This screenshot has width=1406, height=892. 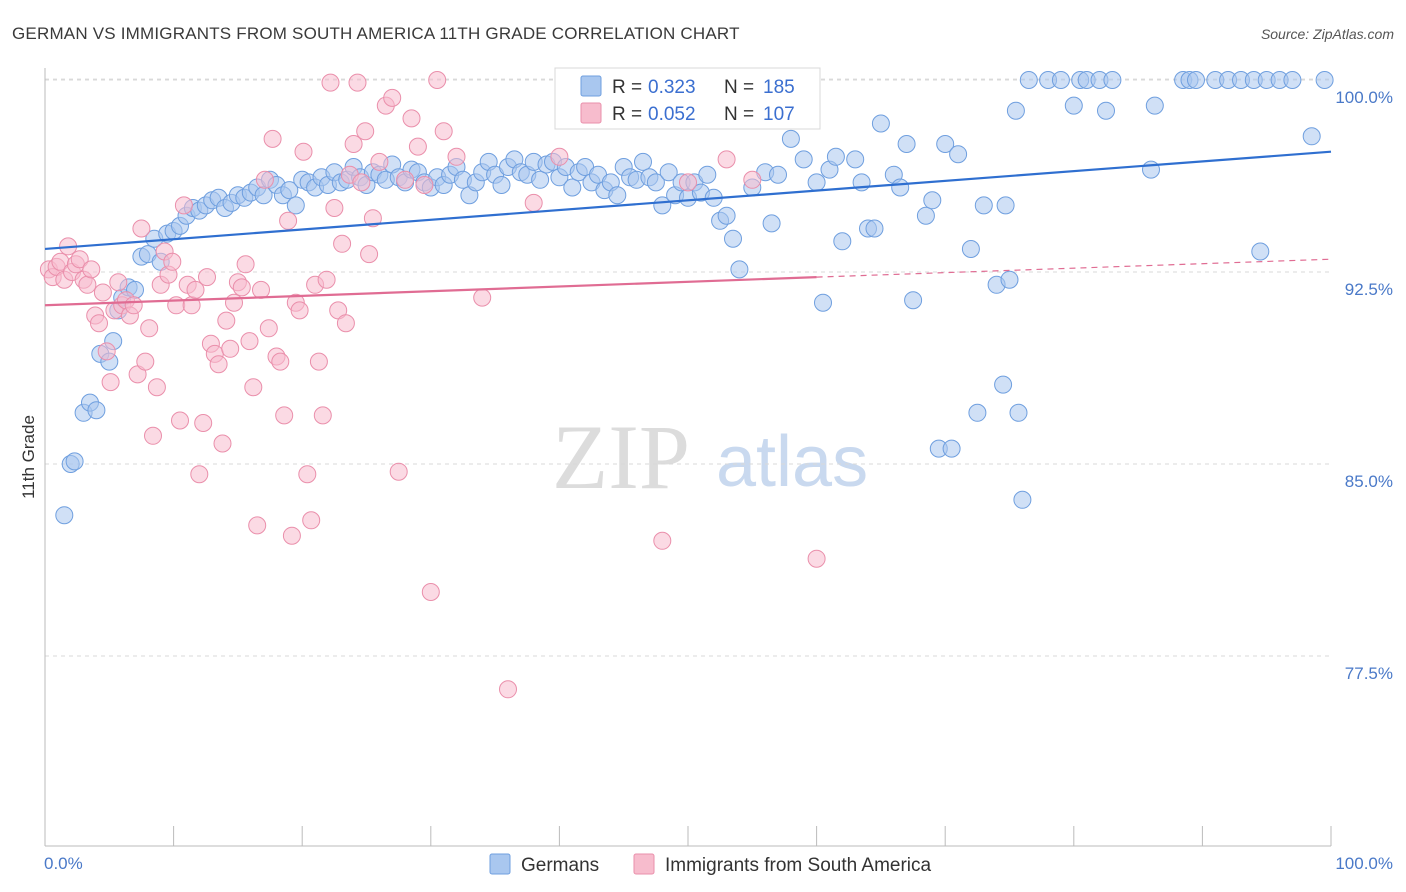 I want to click on y-tick-label: 85.0%, so click(x=1369, y=481).